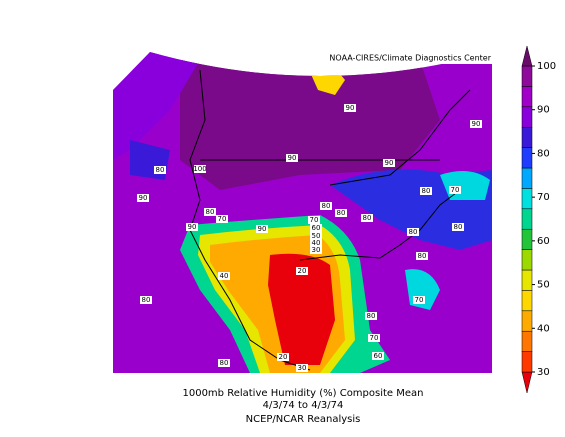  What do you see at coordinates (301, 309) in the screenshot?
I see `field-red` at bounding box center [301, 309].